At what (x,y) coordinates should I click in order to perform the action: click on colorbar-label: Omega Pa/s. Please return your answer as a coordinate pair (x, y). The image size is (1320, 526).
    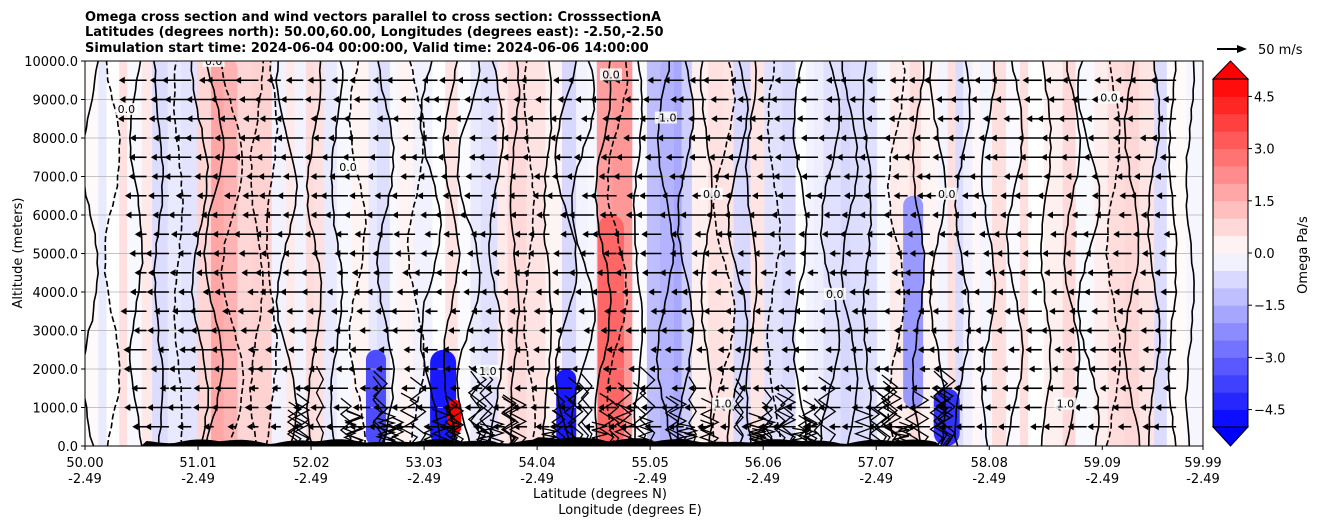
    Looking at the image, I should click on (1303, 255).